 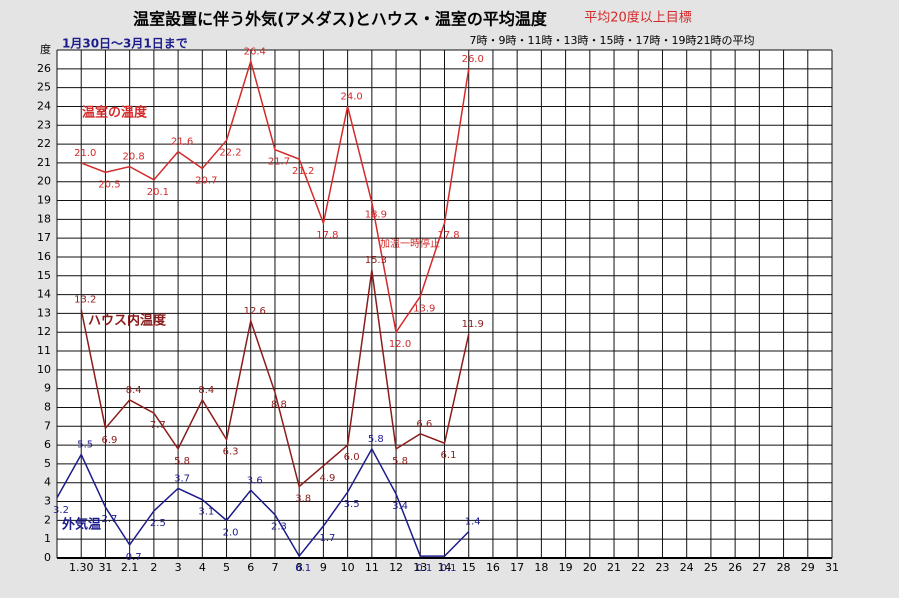 I want to click on chart-title: 温室設置に伴う外気(アメダス)とハウス・温室の平均温度, so click(x=340, y=19).